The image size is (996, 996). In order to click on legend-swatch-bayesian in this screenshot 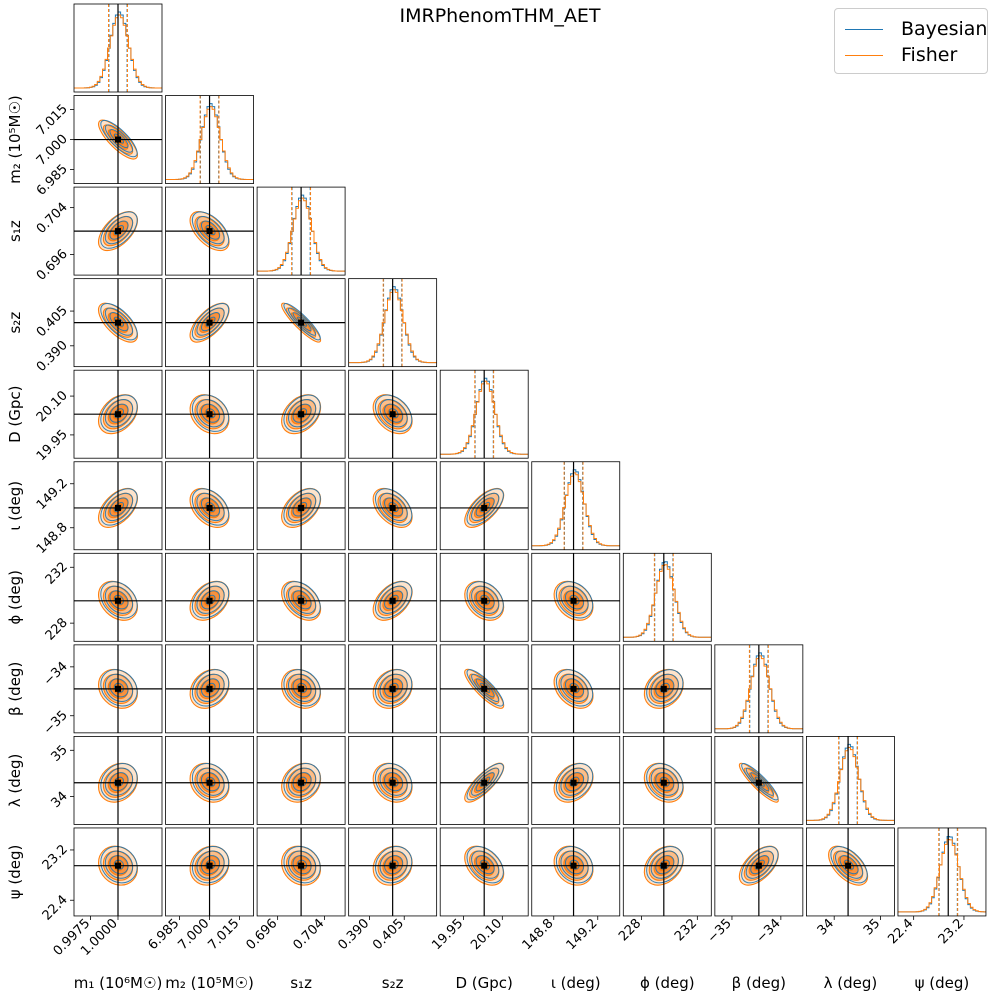, I will do `click(864, 29)`.